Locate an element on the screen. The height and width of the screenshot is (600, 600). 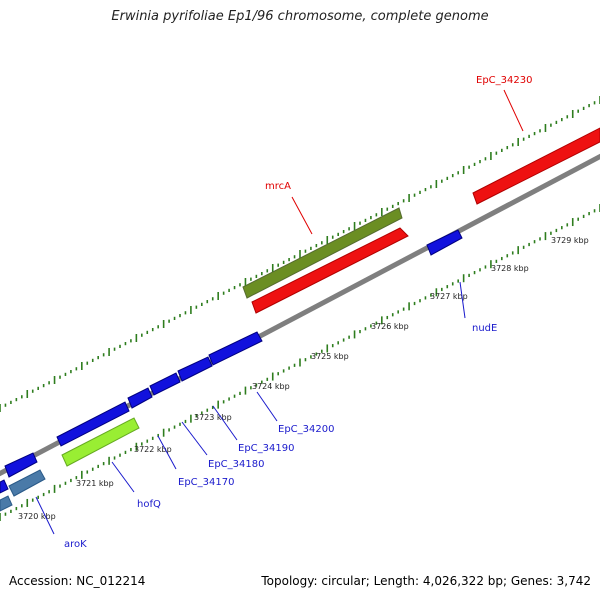
kbp-label: 3726 kbp is located at coordinates (390, 326).